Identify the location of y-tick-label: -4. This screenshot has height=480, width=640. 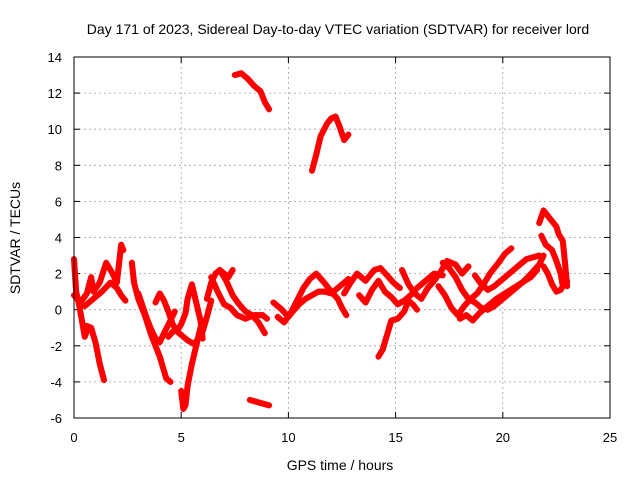
(56, 382).